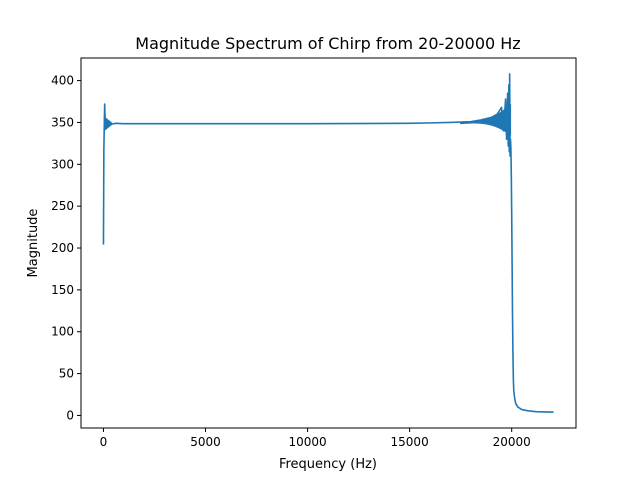 The width and height of the screenshot is (640, 485). I want to click on y-tick-label: 200, so click(62, 248).